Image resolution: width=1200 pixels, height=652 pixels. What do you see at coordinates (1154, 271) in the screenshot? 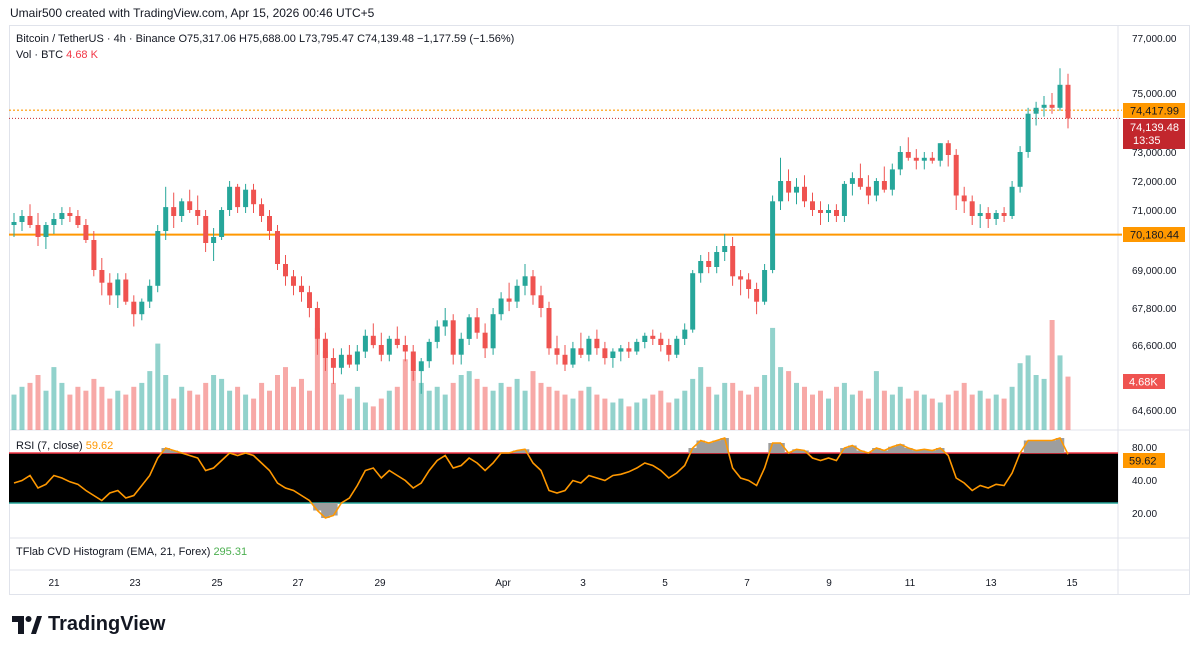
I see `price-tick-label: 69,000.00` at bounding box center [1154, 271].